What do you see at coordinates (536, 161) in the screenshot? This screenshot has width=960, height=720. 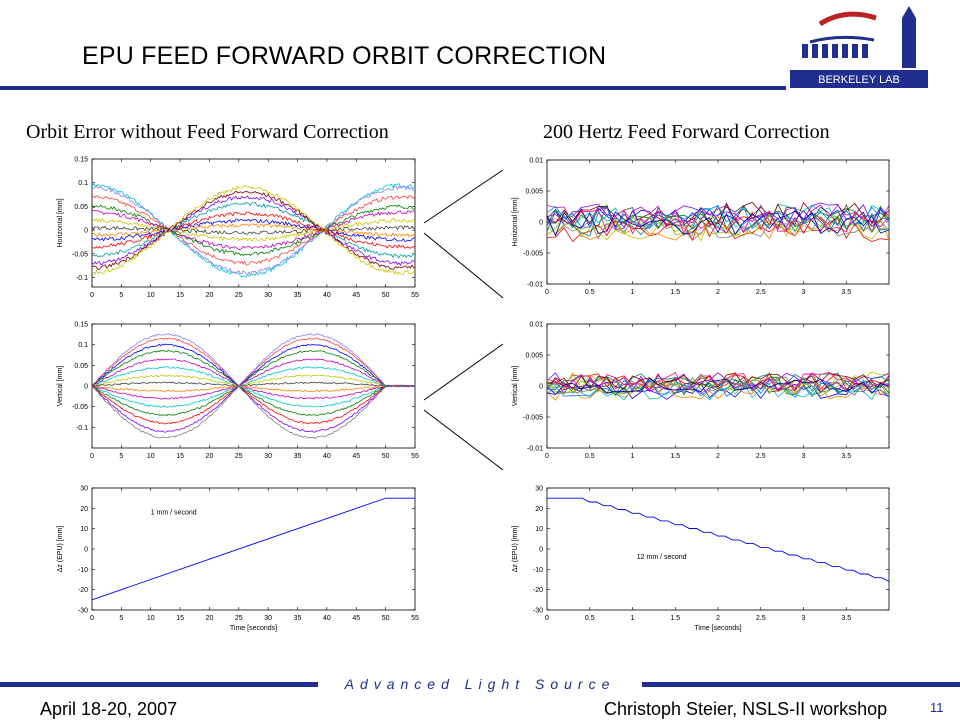 I see `y-tick-label: 0.01` at bounding box center [536, 161].